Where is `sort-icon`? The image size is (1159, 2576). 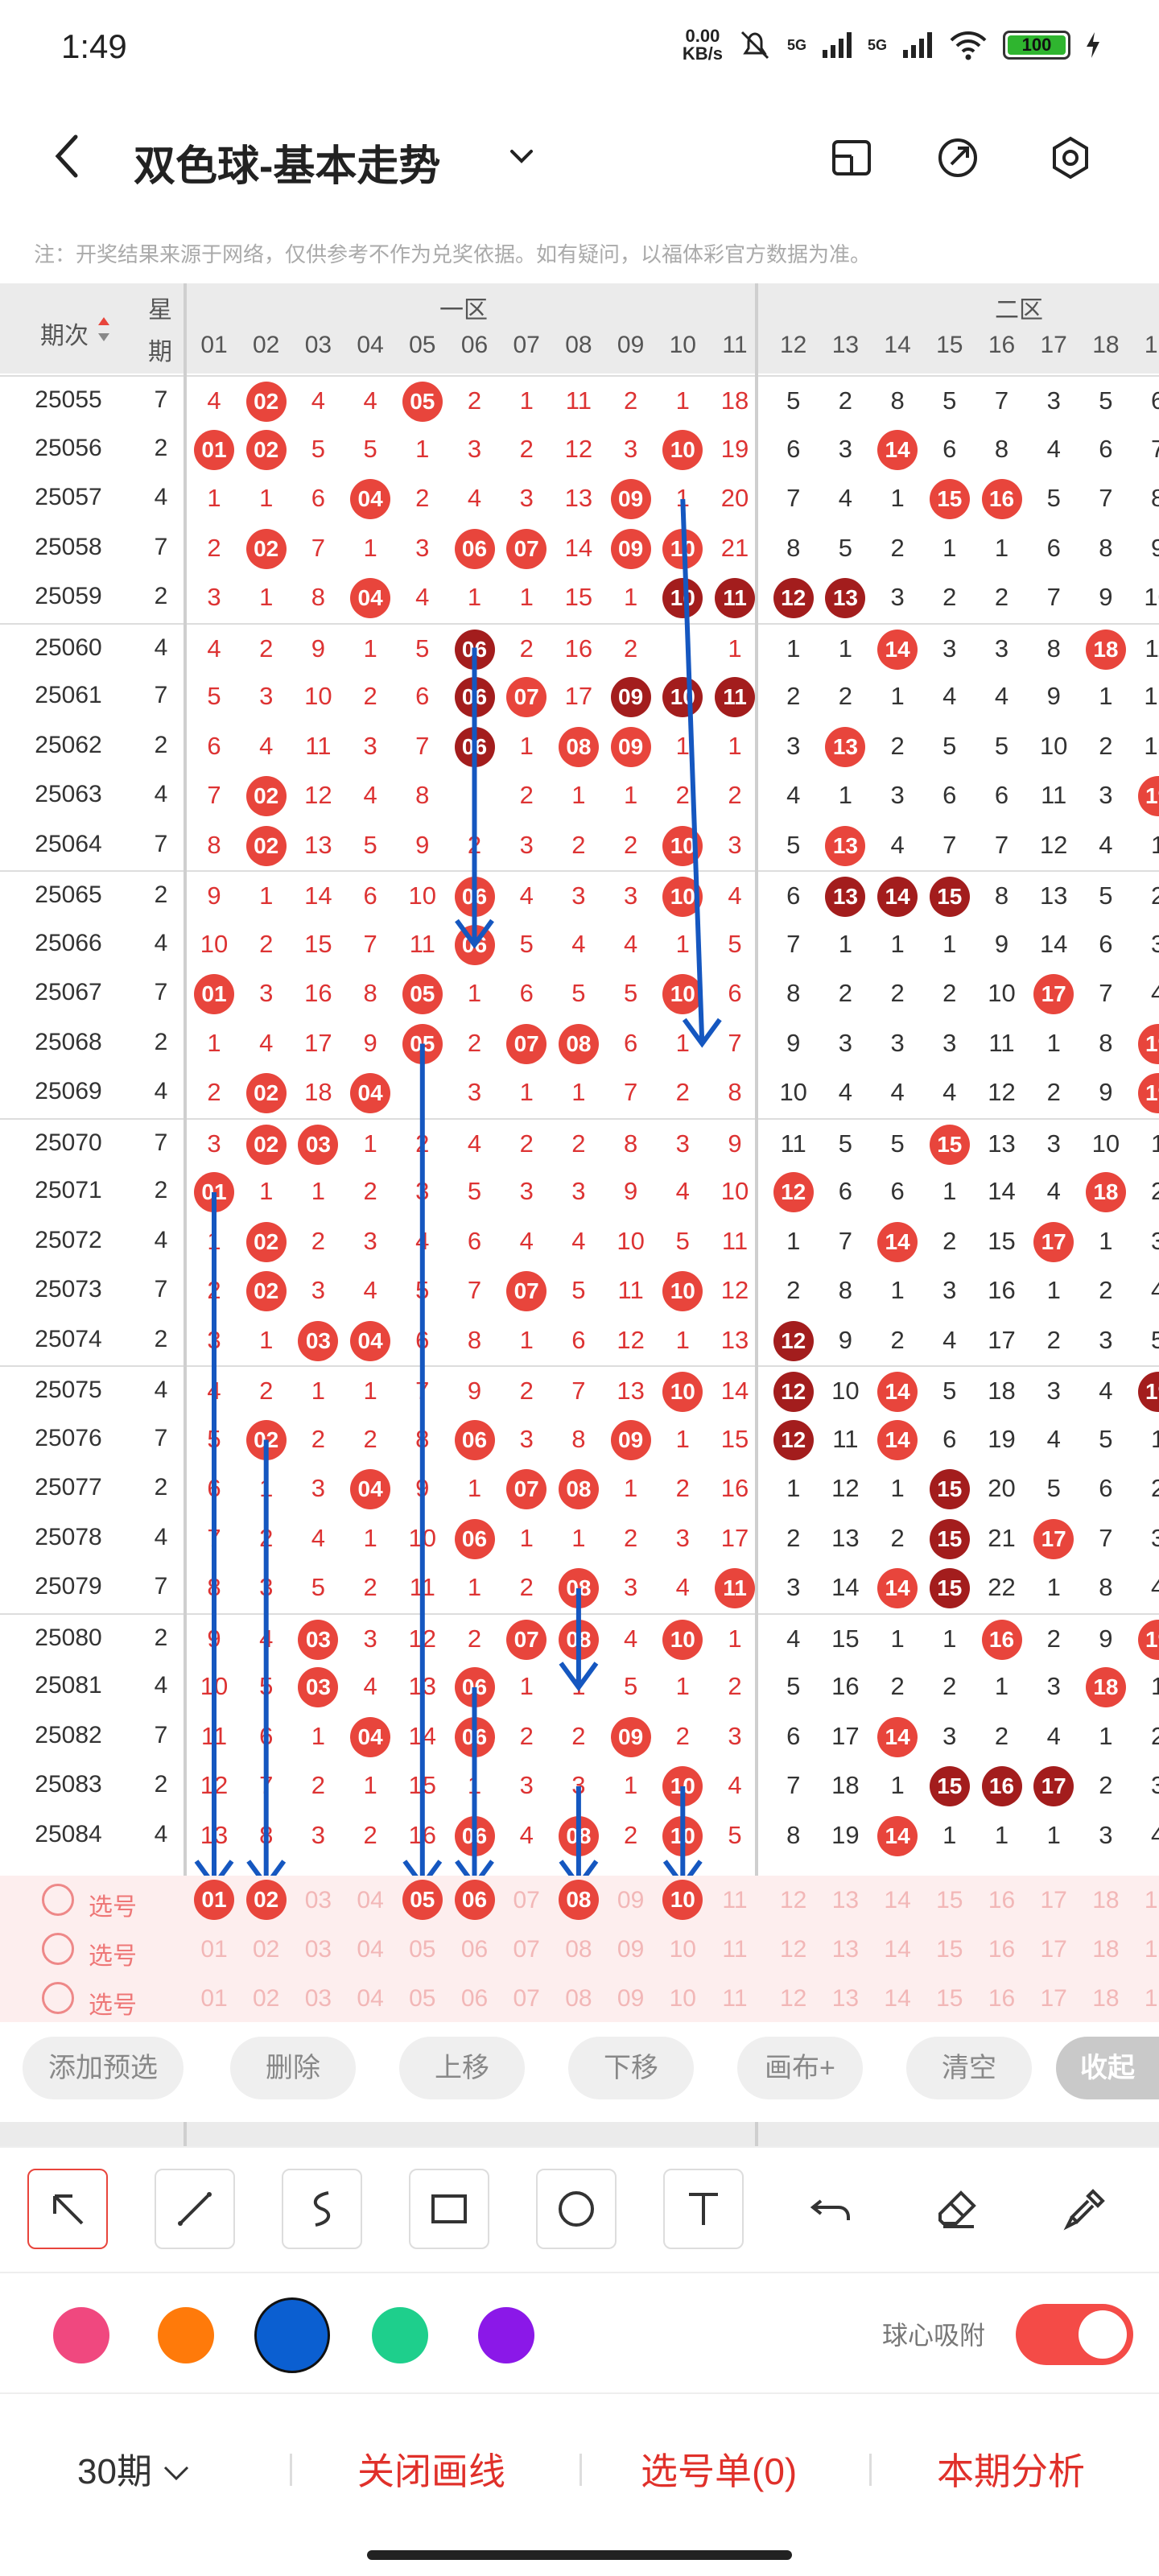 sort-icon is located at coordinates (104, 329).